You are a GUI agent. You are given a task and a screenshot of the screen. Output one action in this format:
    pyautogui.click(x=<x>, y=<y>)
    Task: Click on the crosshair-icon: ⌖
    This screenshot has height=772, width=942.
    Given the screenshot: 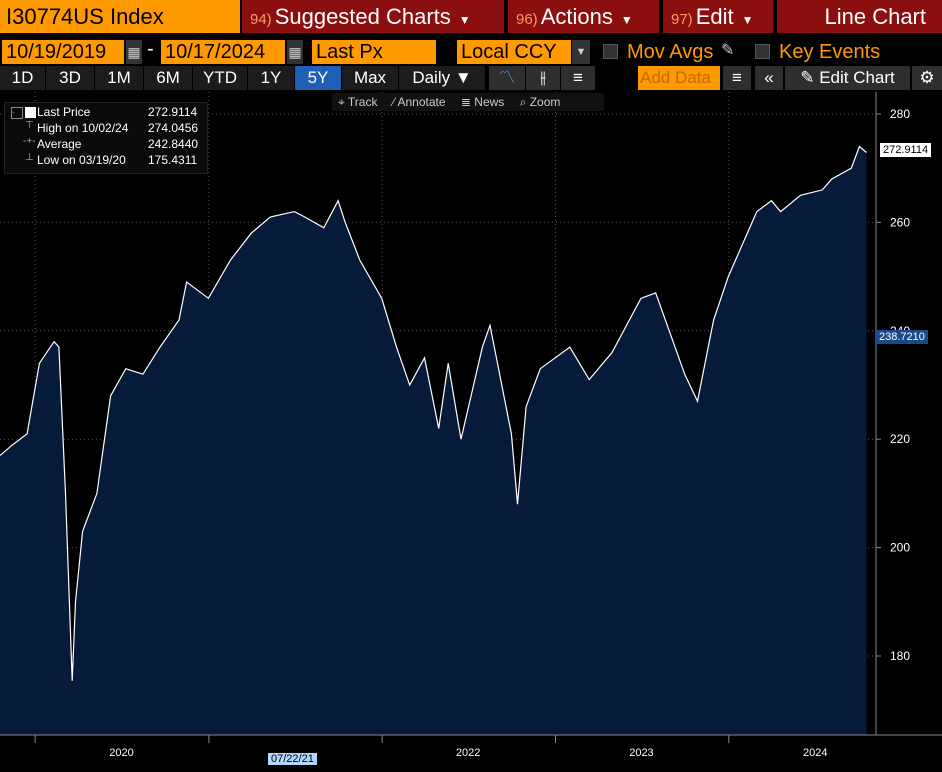 What is the action you would take?
    pyautogui.click(x=341, y=102)
    